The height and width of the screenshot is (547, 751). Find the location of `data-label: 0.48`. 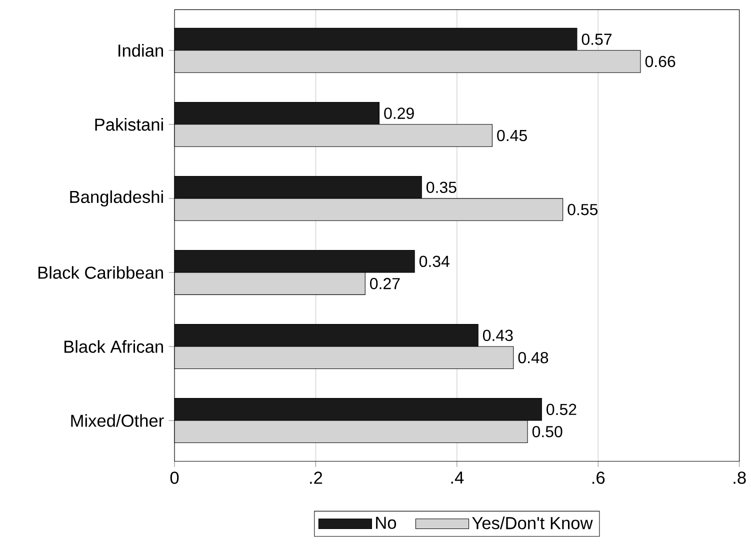

data-label: 0.48 is located at coordinates (533, 358).